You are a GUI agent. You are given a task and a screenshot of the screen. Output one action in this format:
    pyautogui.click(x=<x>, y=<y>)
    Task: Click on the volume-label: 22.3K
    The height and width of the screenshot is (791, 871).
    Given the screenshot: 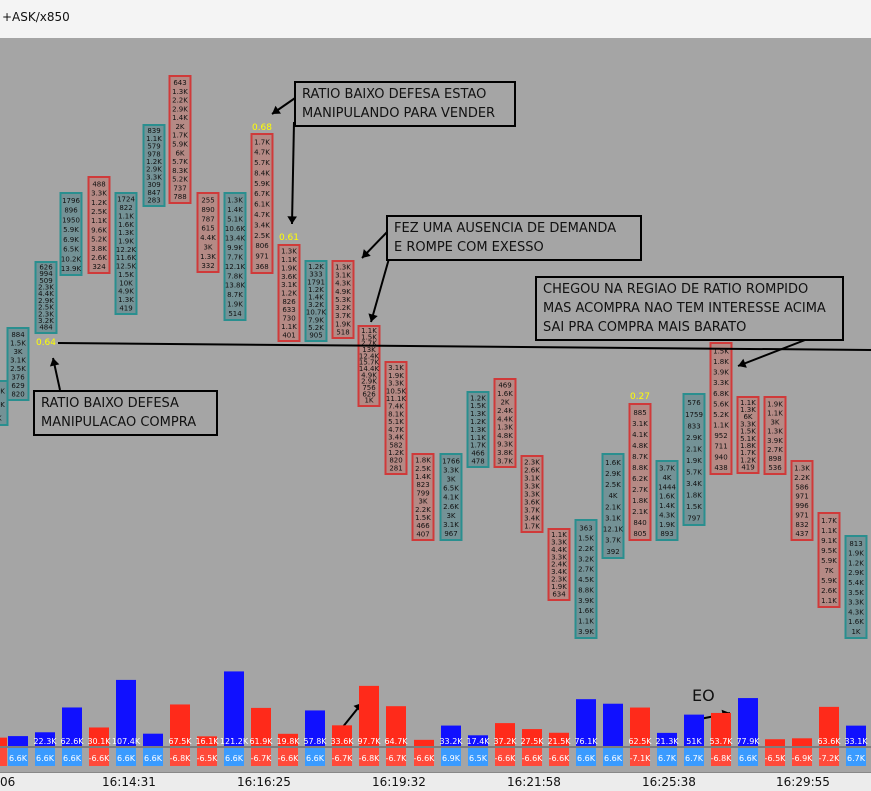 What is the action you would take?
    pyautogui.click(x=45, y=741)
    